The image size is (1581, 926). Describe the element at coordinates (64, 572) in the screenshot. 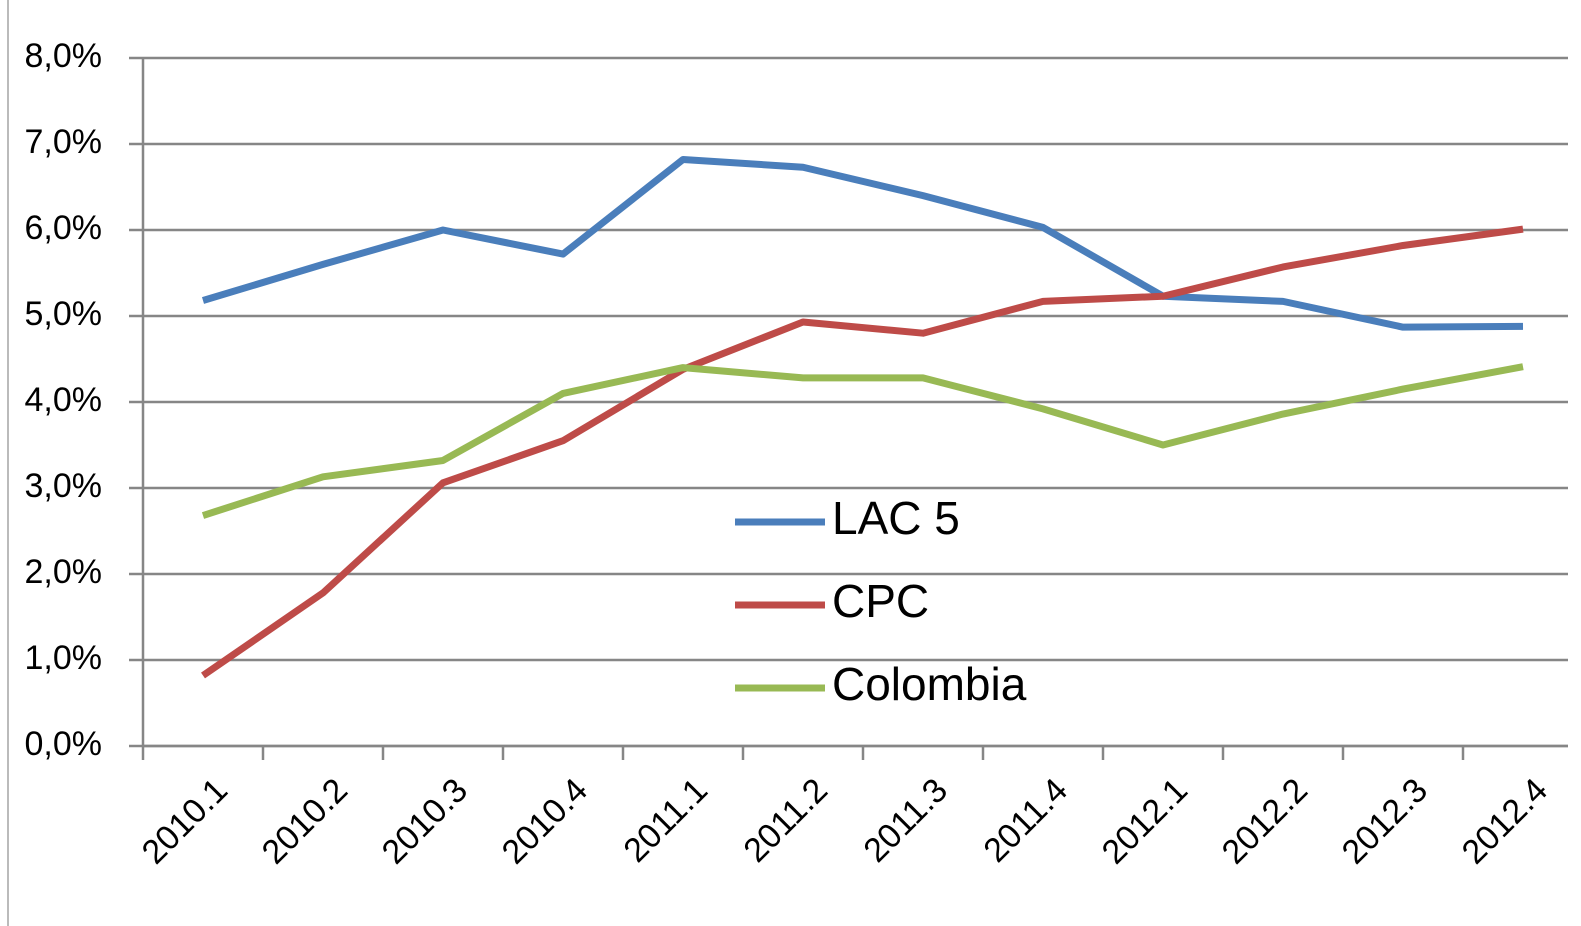

I see `y-tick-label: 2,0%` at that location.